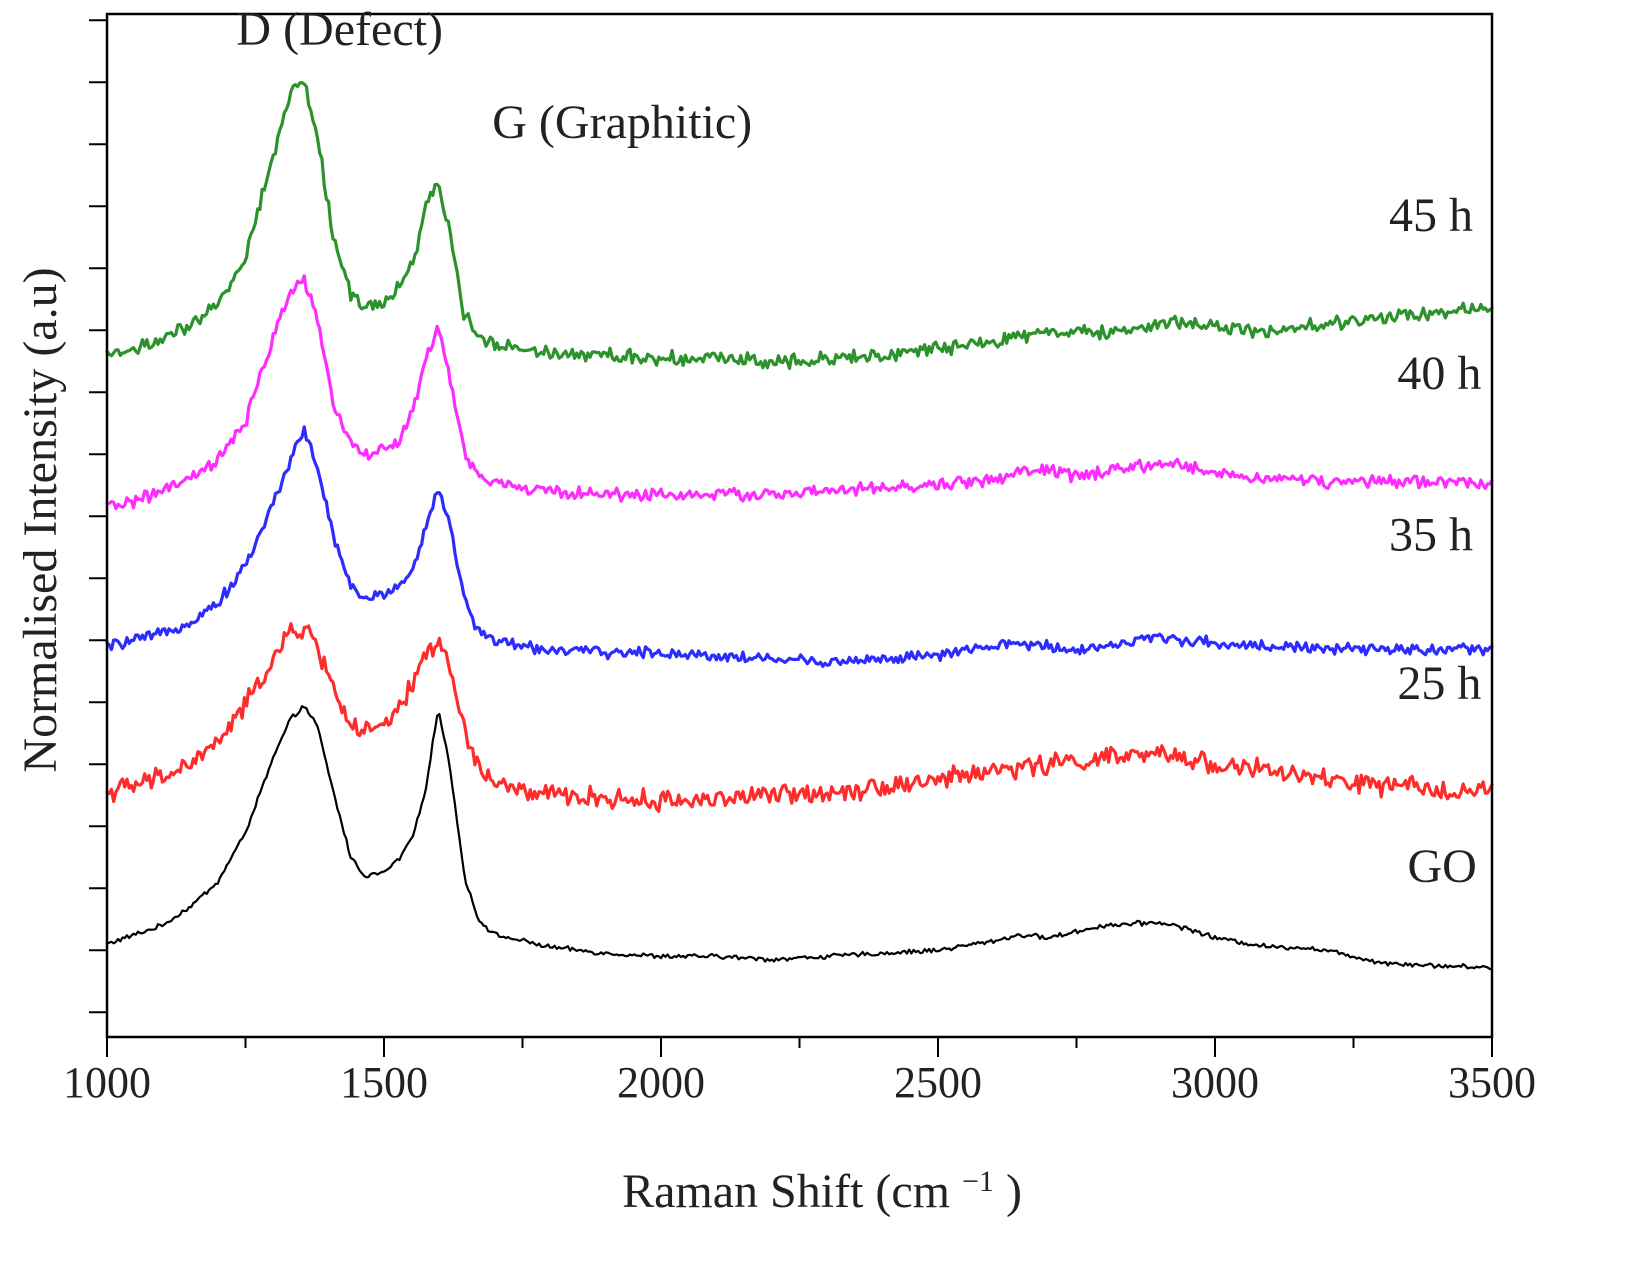 Image resolution: width=1631 pixels, height=1273 pixels. What do you see at coordinates (384, 1082) in the screenshot?
I see `x-tick-label-1500: 1500` at bounding box center [384, 1082].